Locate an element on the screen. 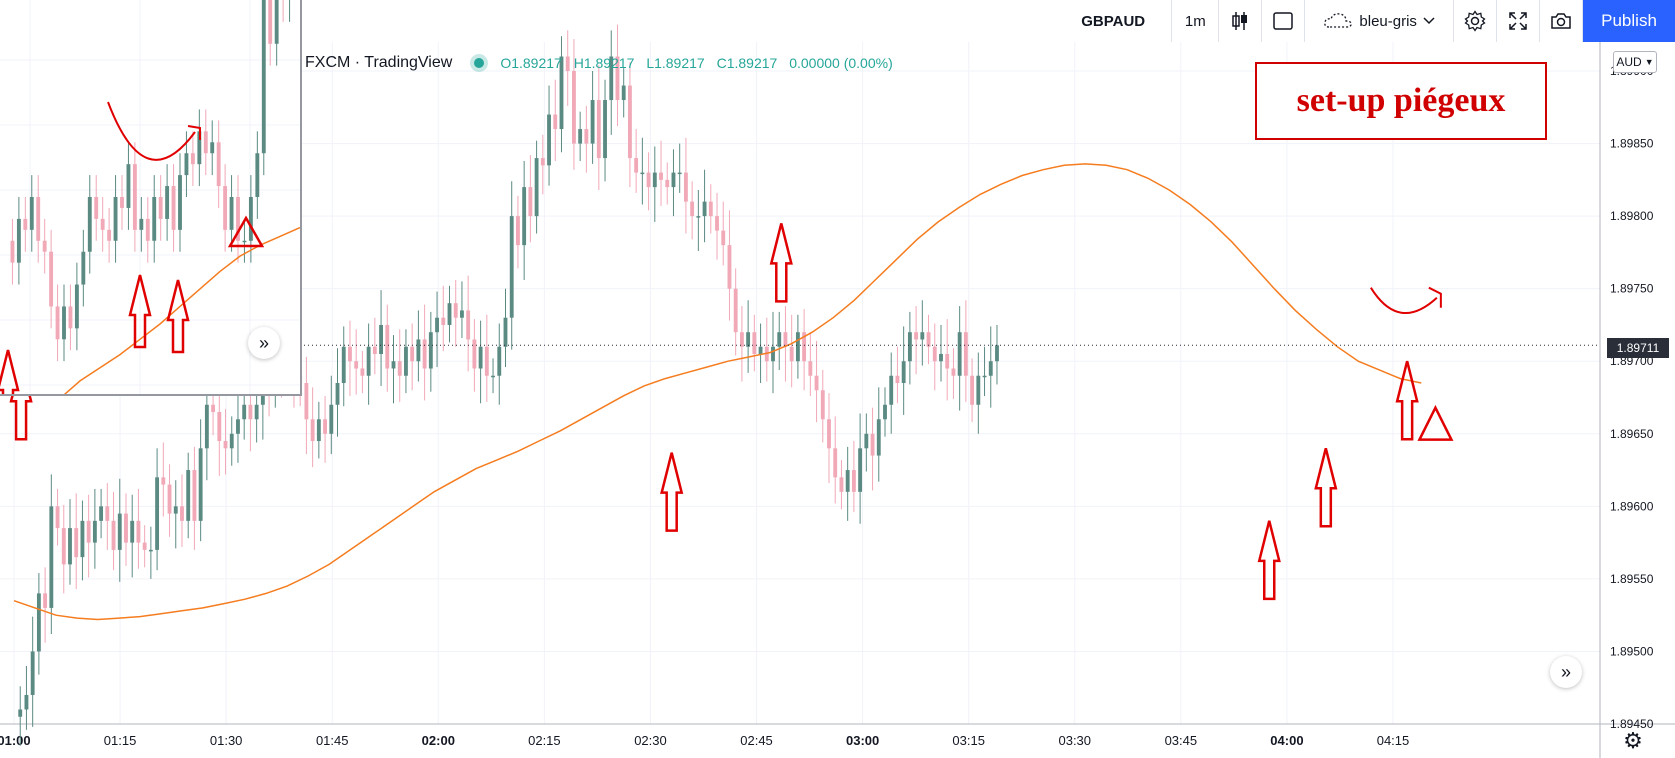 The image size is (1675, 758). scroll-to-latest-button: » is located at coordinates (1566, 672).